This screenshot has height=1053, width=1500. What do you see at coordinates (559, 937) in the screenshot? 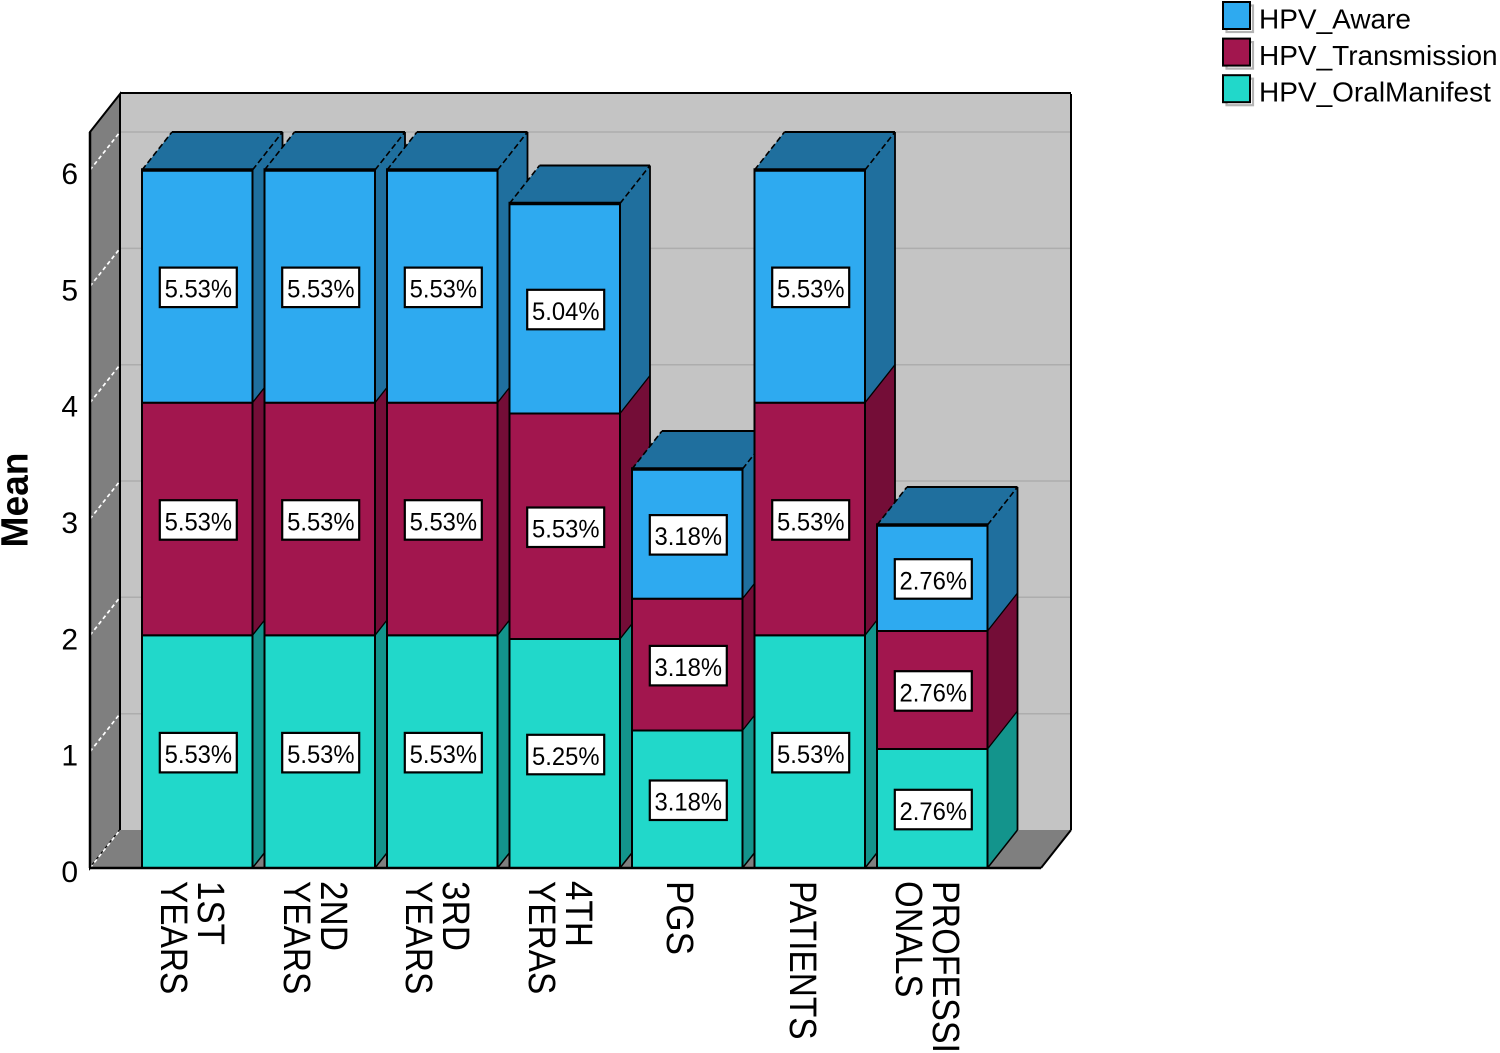
I see `svg-text: 4THYERAS` at bounding box center [559, 937].